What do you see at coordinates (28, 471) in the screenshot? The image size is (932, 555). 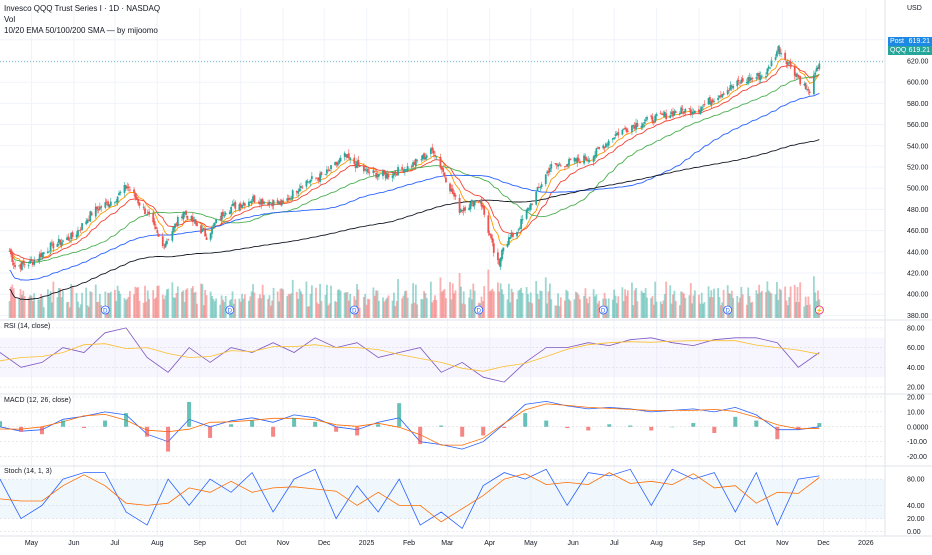 I see `stoch-label: Stoch (14, 1, 3)` at bounding box center [28, 471].